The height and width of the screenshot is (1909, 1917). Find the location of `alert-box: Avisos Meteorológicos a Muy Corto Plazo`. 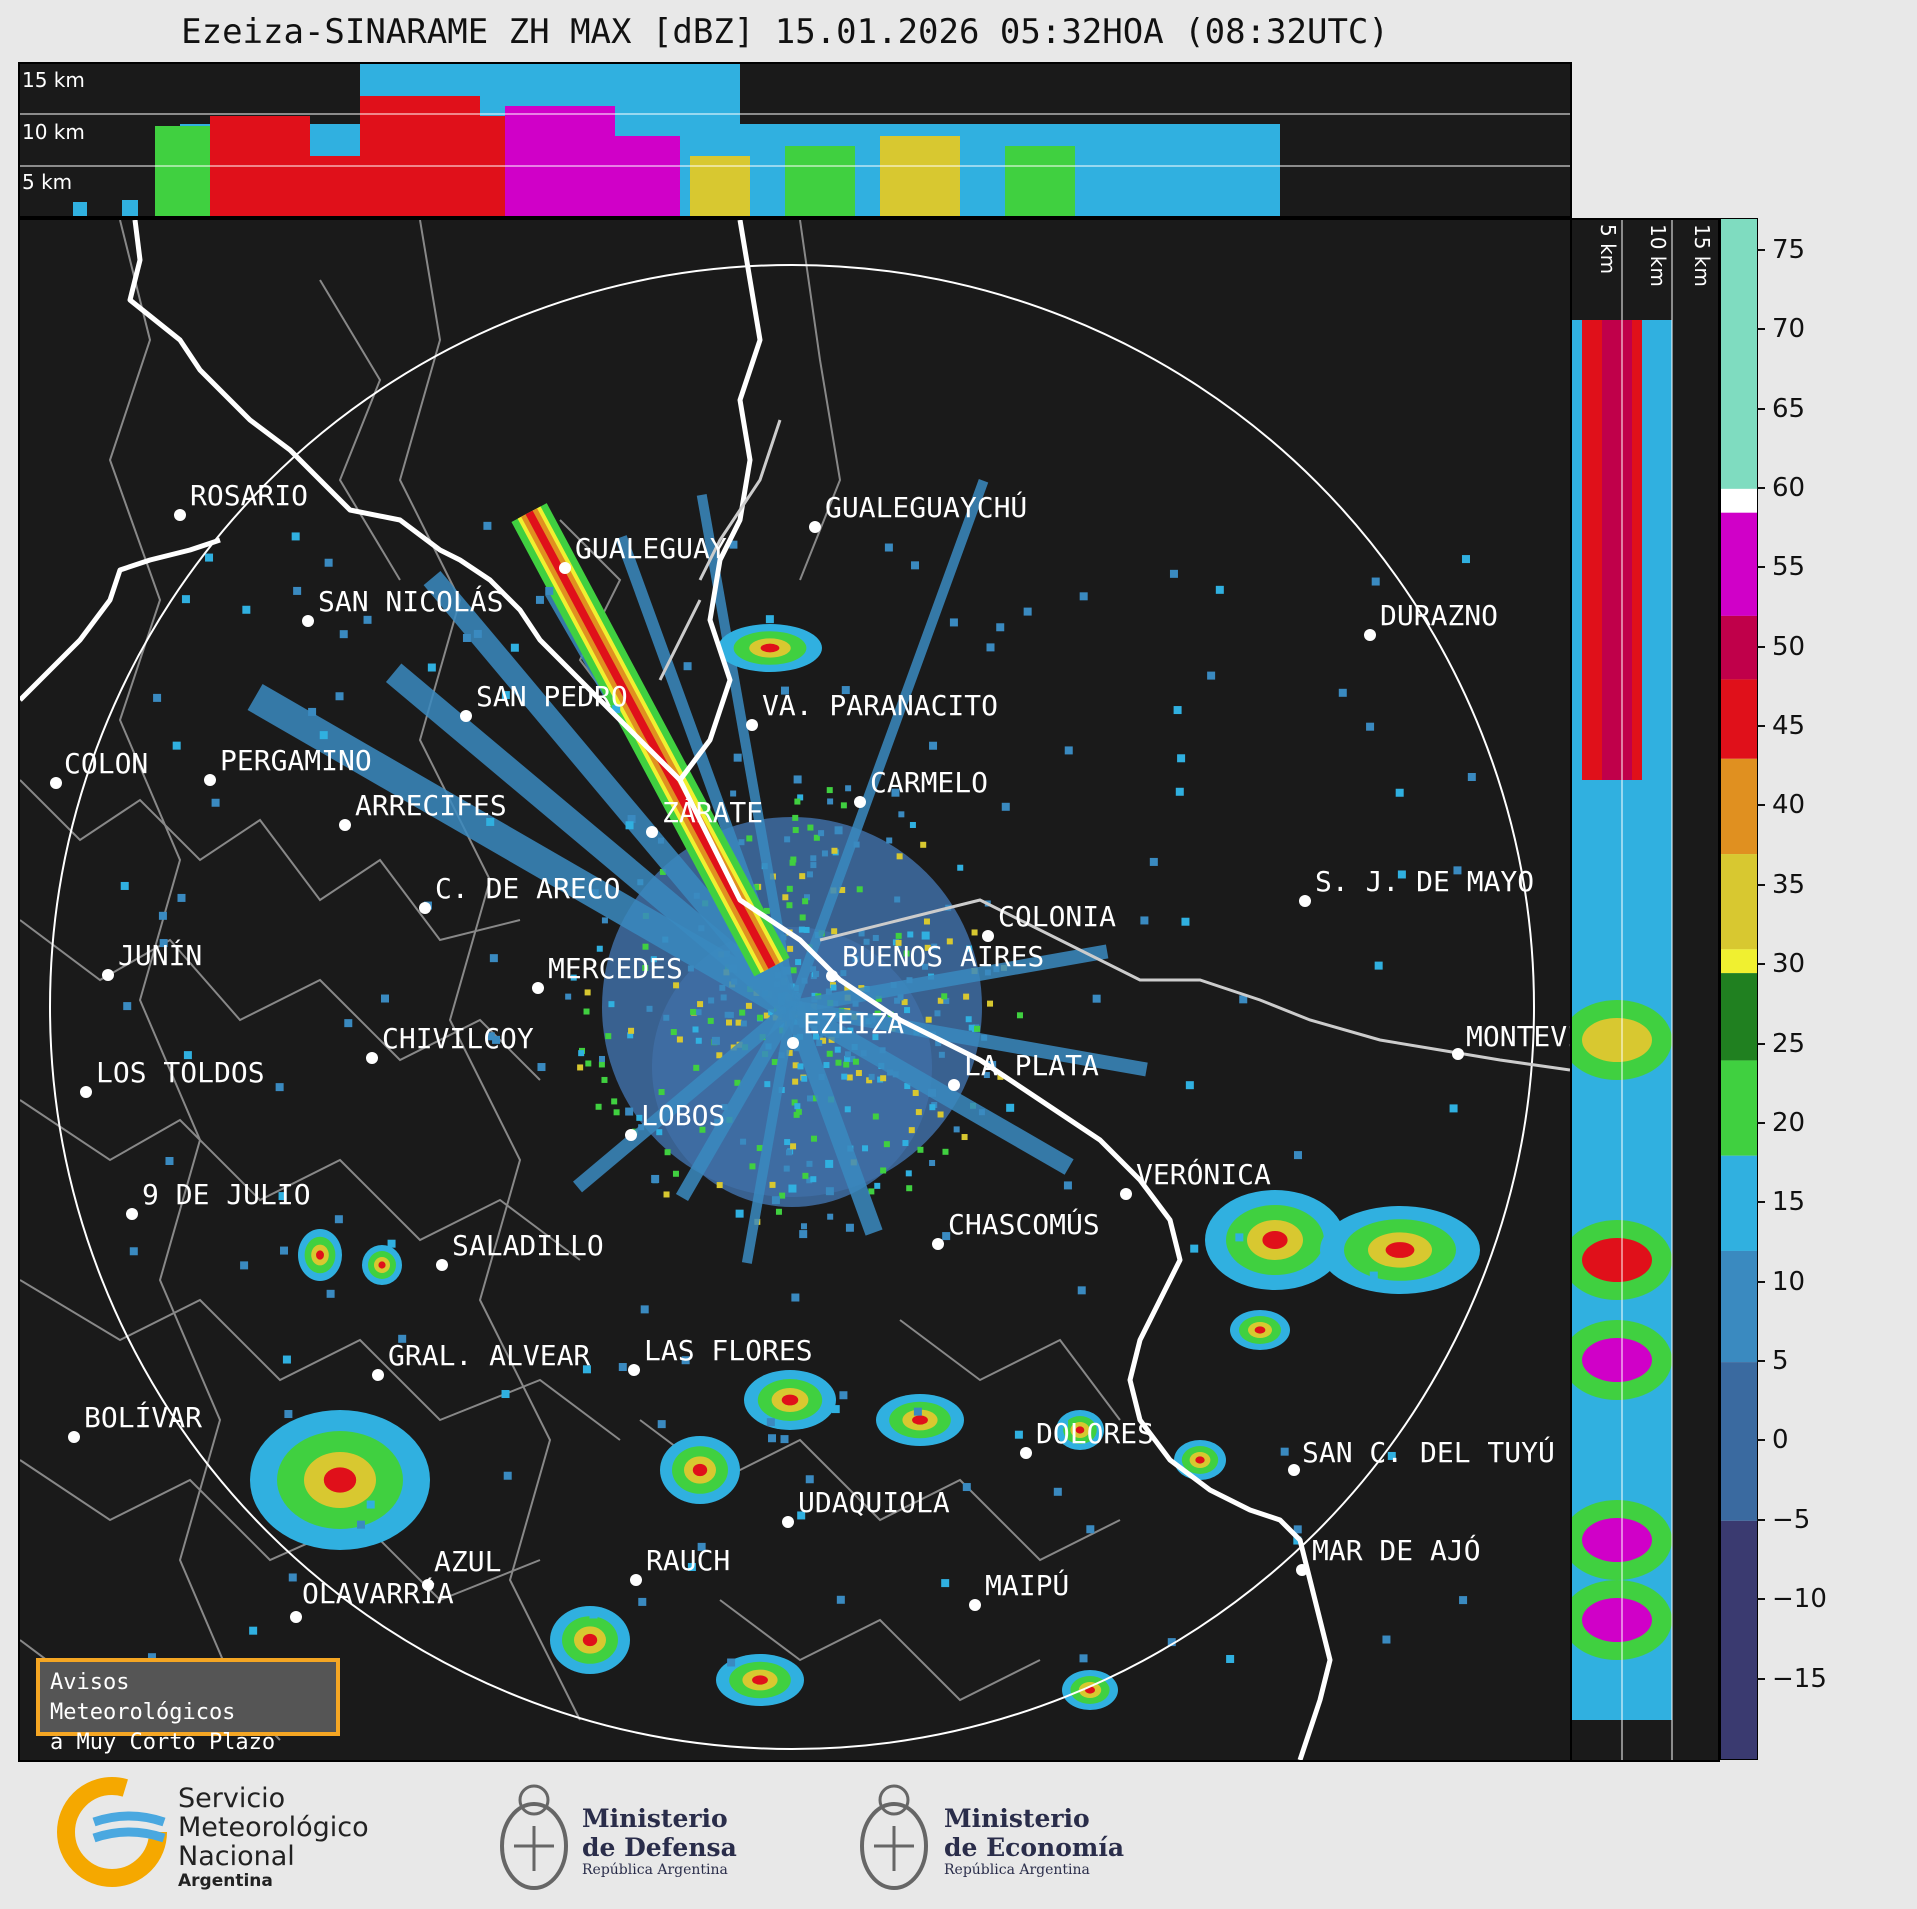

alert-box: Avisos Meteorológicos a Muy Corto Plazo is located at coordinates (188, 1706).